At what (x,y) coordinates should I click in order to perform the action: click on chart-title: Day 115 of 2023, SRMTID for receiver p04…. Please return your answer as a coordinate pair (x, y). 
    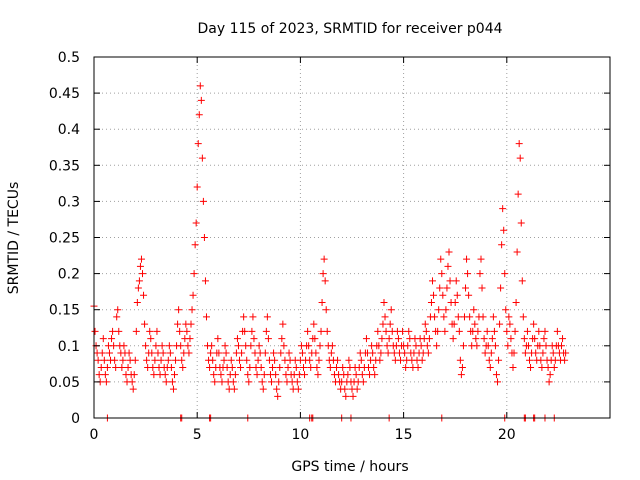
    Looking at the image, I should click on (349, 29).